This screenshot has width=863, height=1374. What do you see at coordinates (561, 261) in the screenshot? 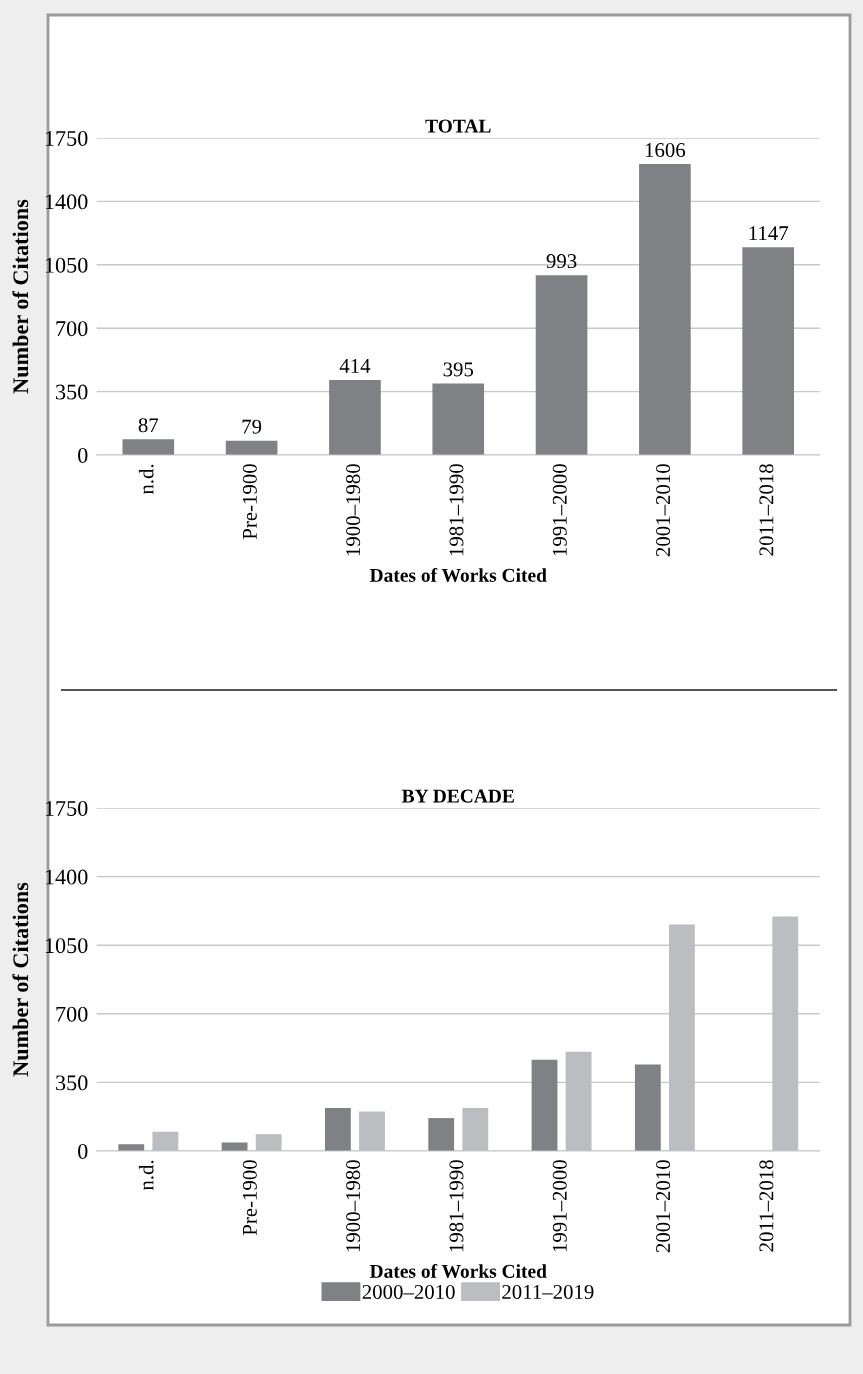
I see `data-label: 993` at bounding box center [561, 261].